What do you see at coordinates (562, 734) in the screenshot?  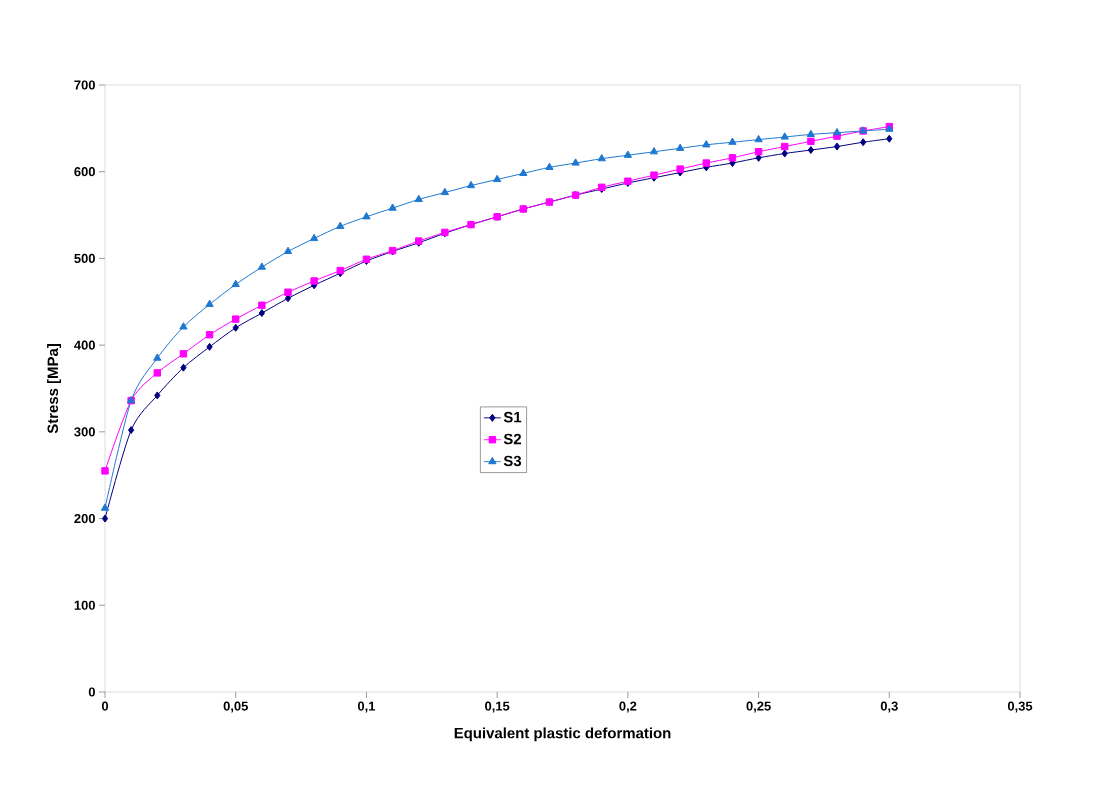 I see `x-axis-title: Equivalent plastic deformation` at bounding box center [562, 734].